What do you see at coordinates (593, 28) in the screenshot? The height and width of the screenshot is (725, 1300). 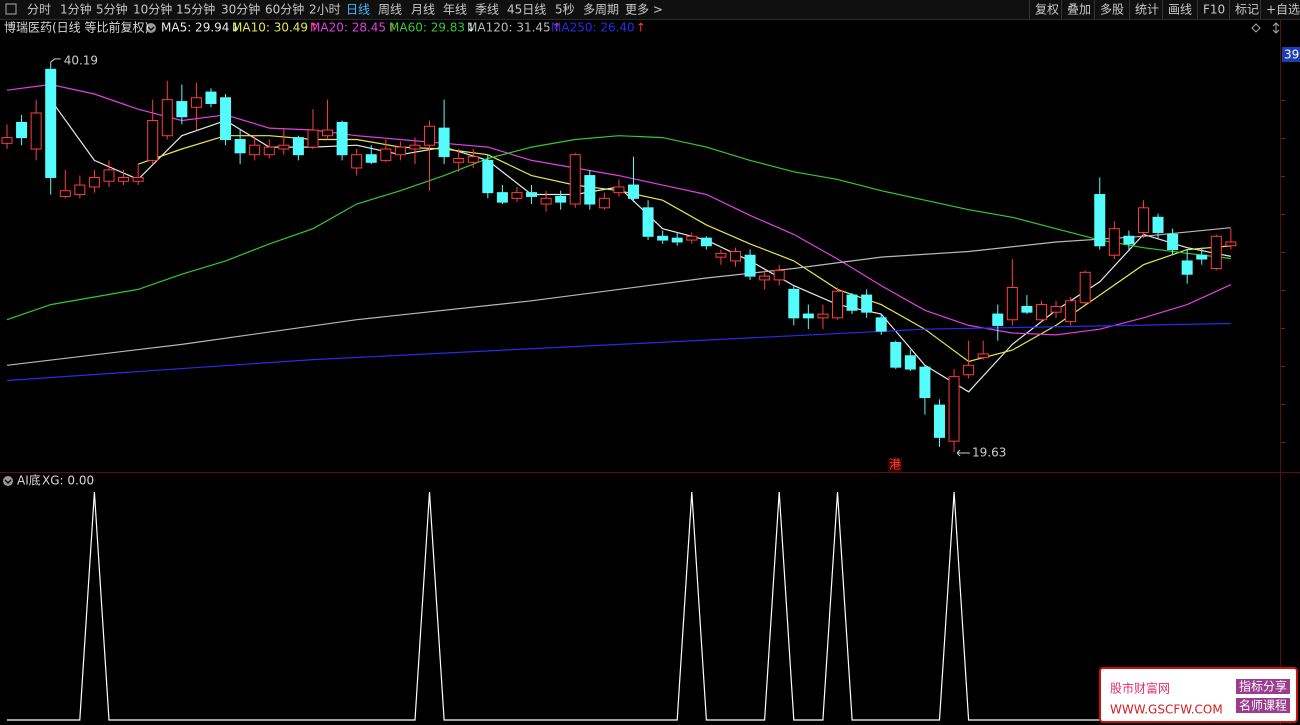 I see `legend-entry: MA250: 26.40` at bounding box center [593, 28].